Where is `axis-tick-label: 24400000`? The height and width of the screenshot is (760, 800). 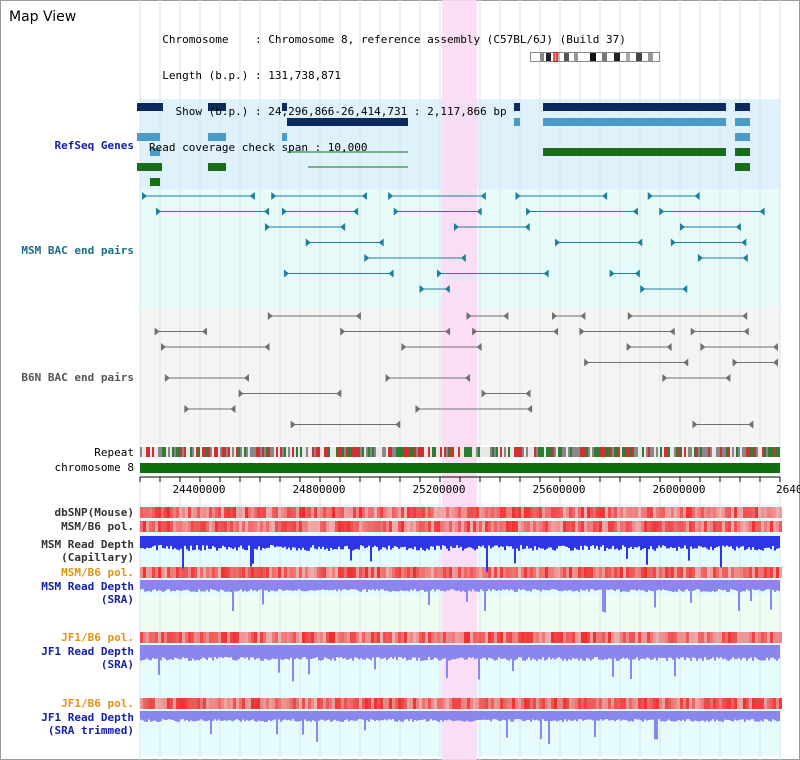 axis-tick-label: 24400000 is located at coordinates (199, 489).